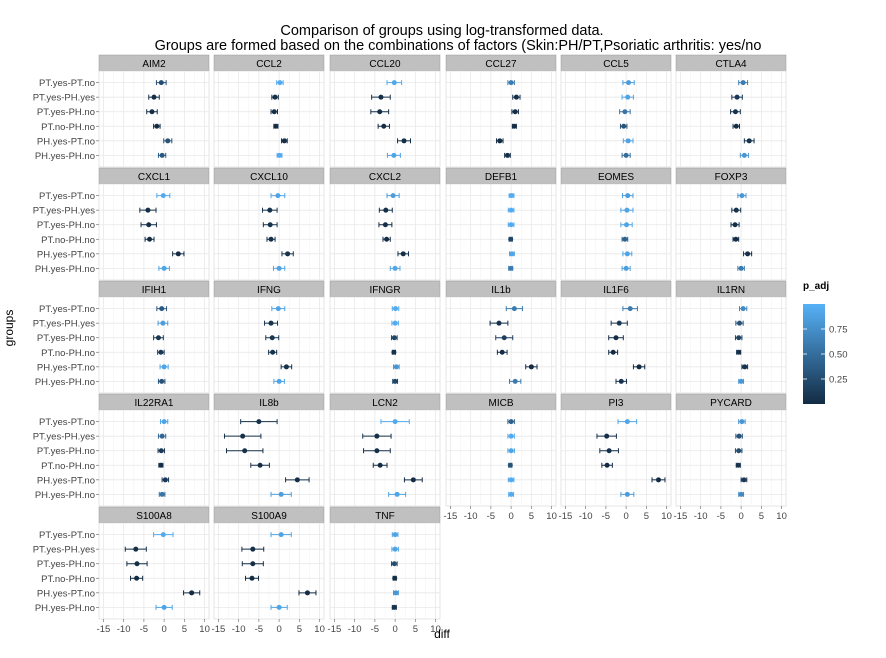  Describe the element at coordinates (442, 634) in the screenshot. I see `x-axis-title: diff` at that location.